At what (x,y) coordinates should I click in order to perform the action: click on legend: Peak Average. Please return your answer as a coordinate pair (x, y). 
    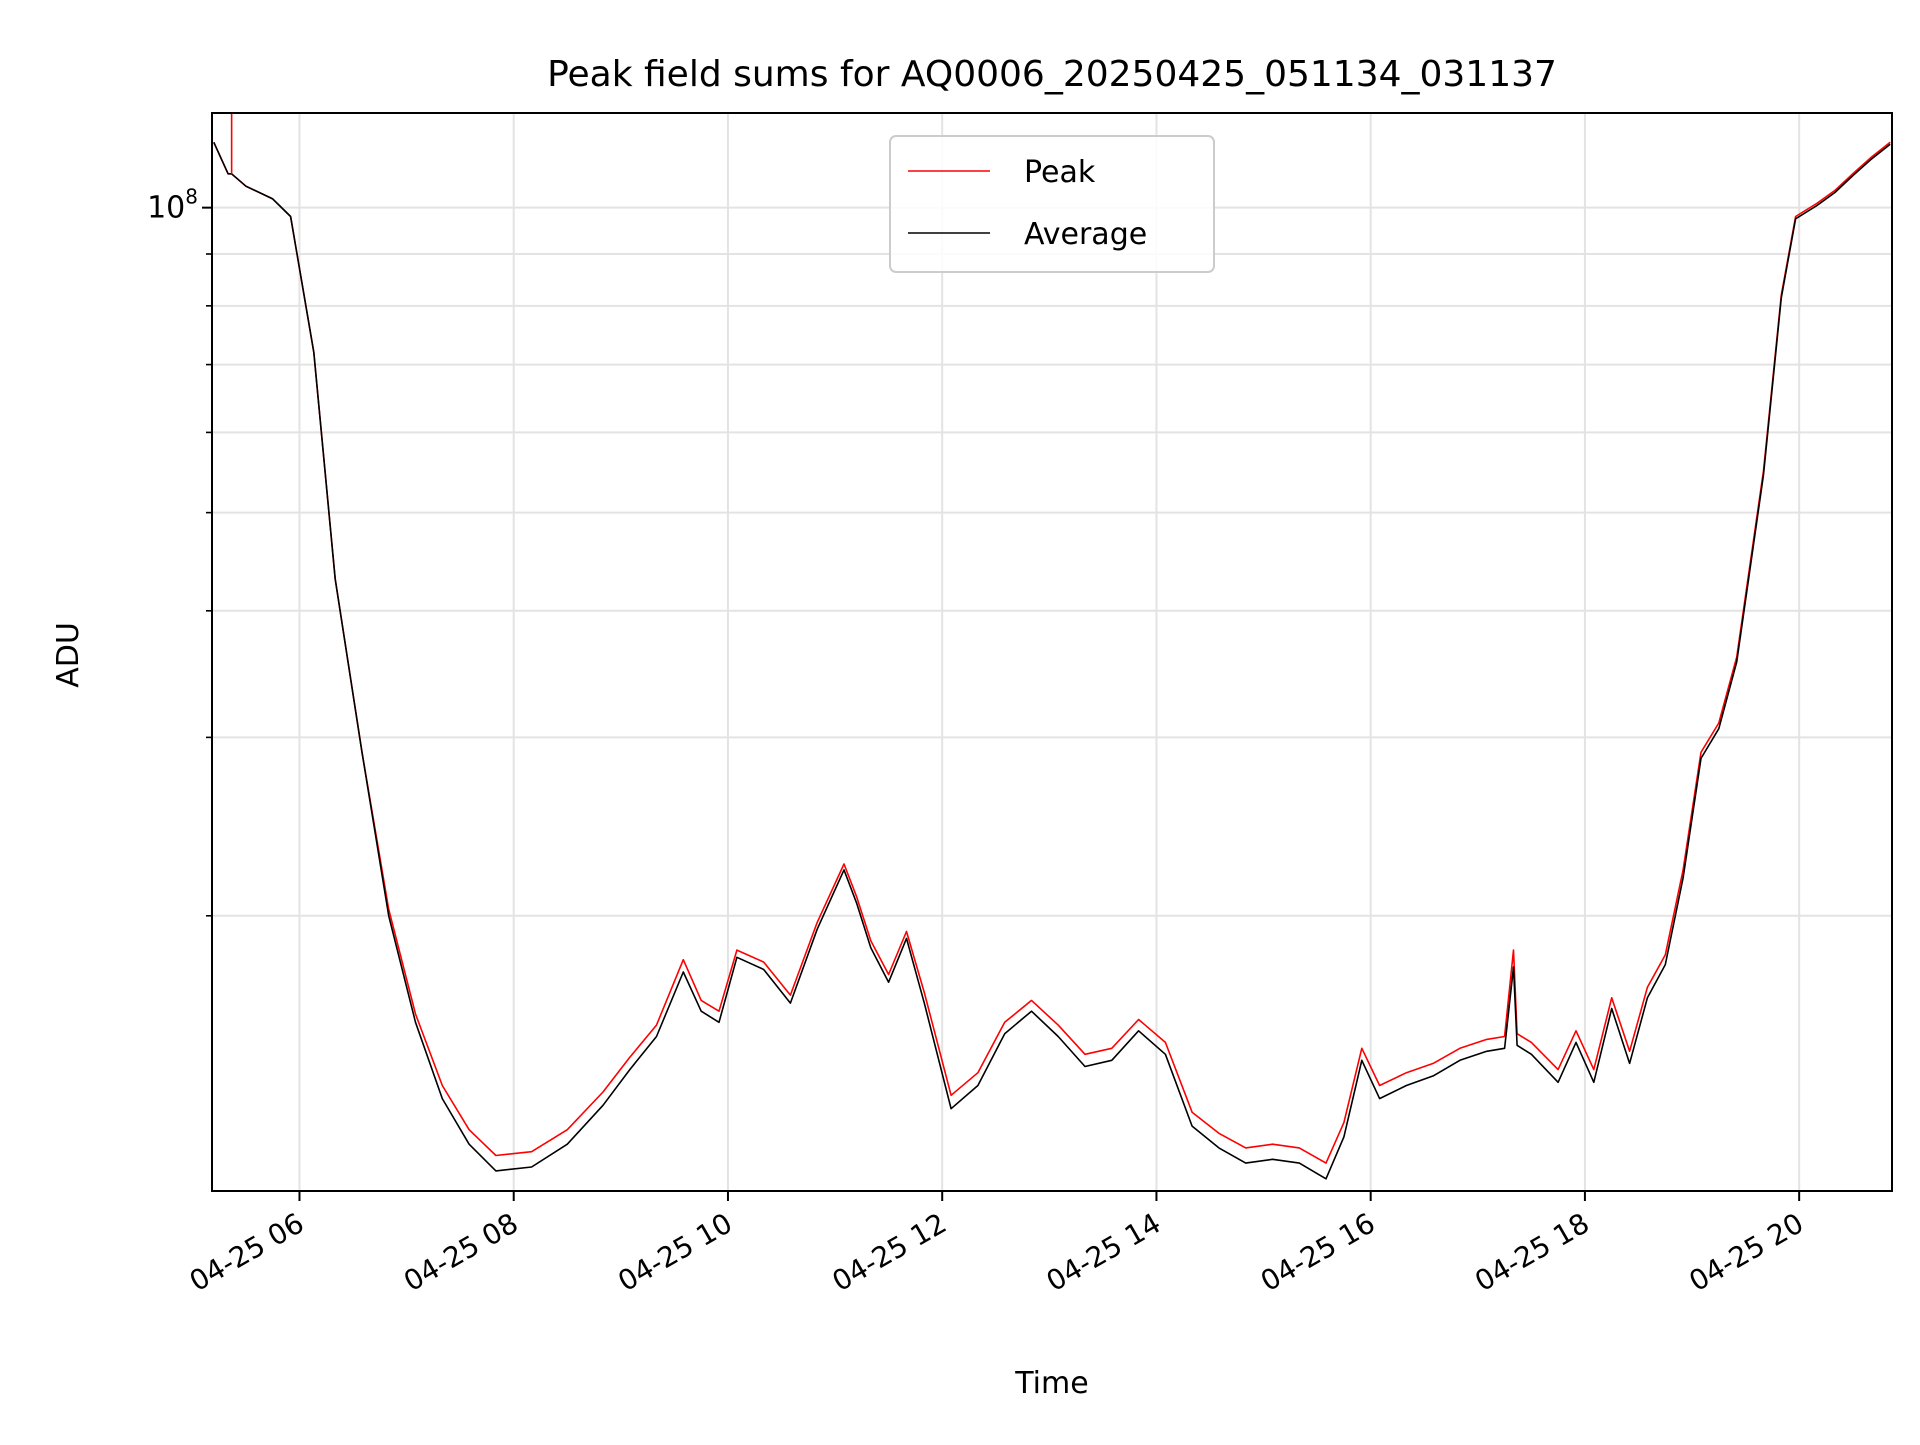
    Looking at the image, I should click on (1052, 204).